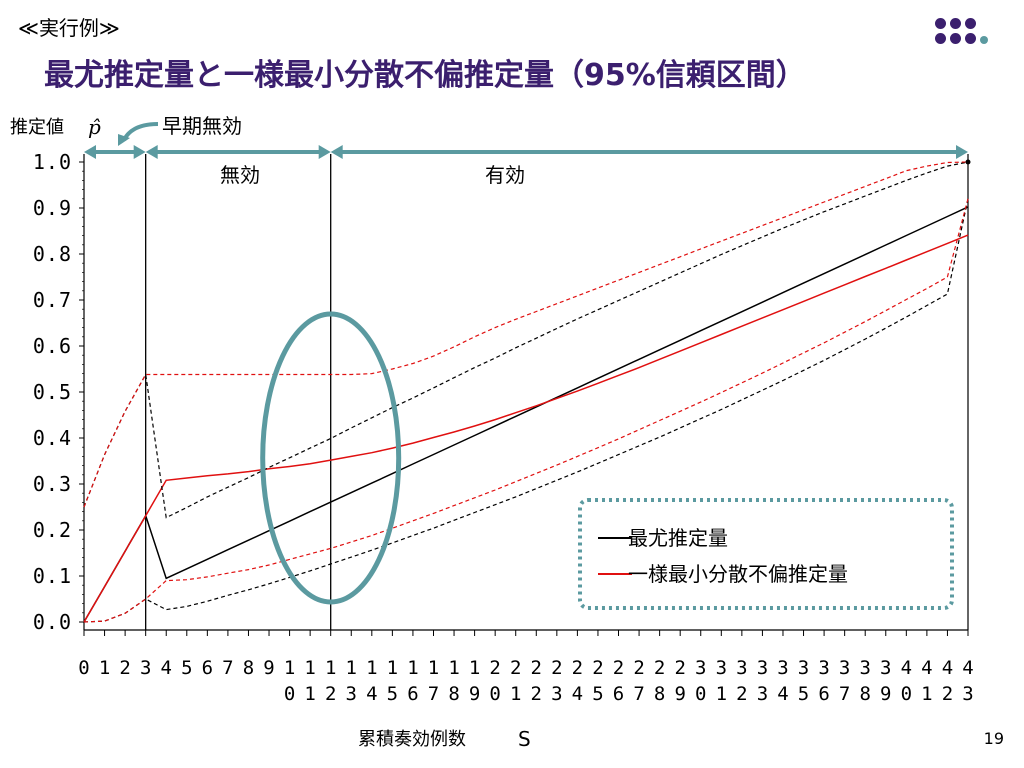 This screenshot has height=768, width=1024. Describe the element at coordinates (967, 681) in the screenshot. I see `x-tick-label: 43` at that location.